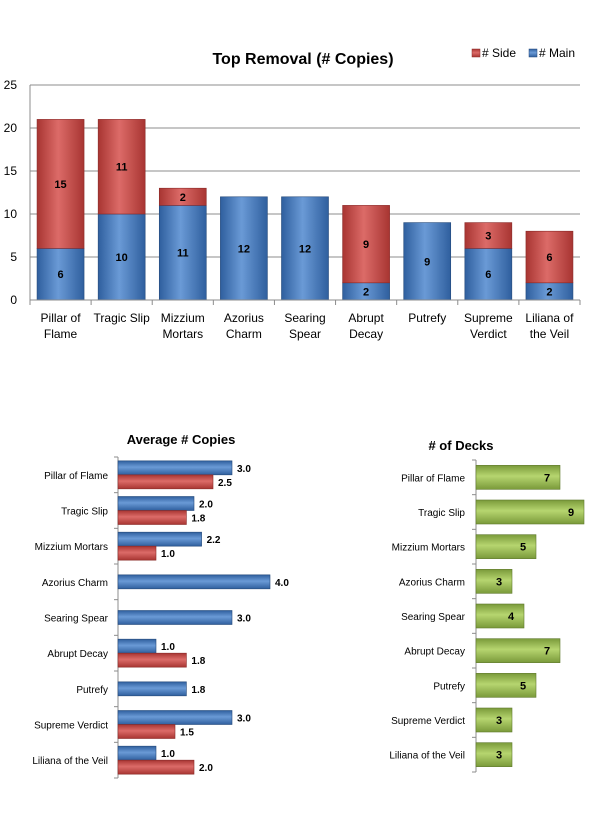 The image size is (594, 836). What do you see at coordinates (523, 53) in the screenshot?
I see `chart1-legend: # Side # Main` at bounding box center [523, 53].